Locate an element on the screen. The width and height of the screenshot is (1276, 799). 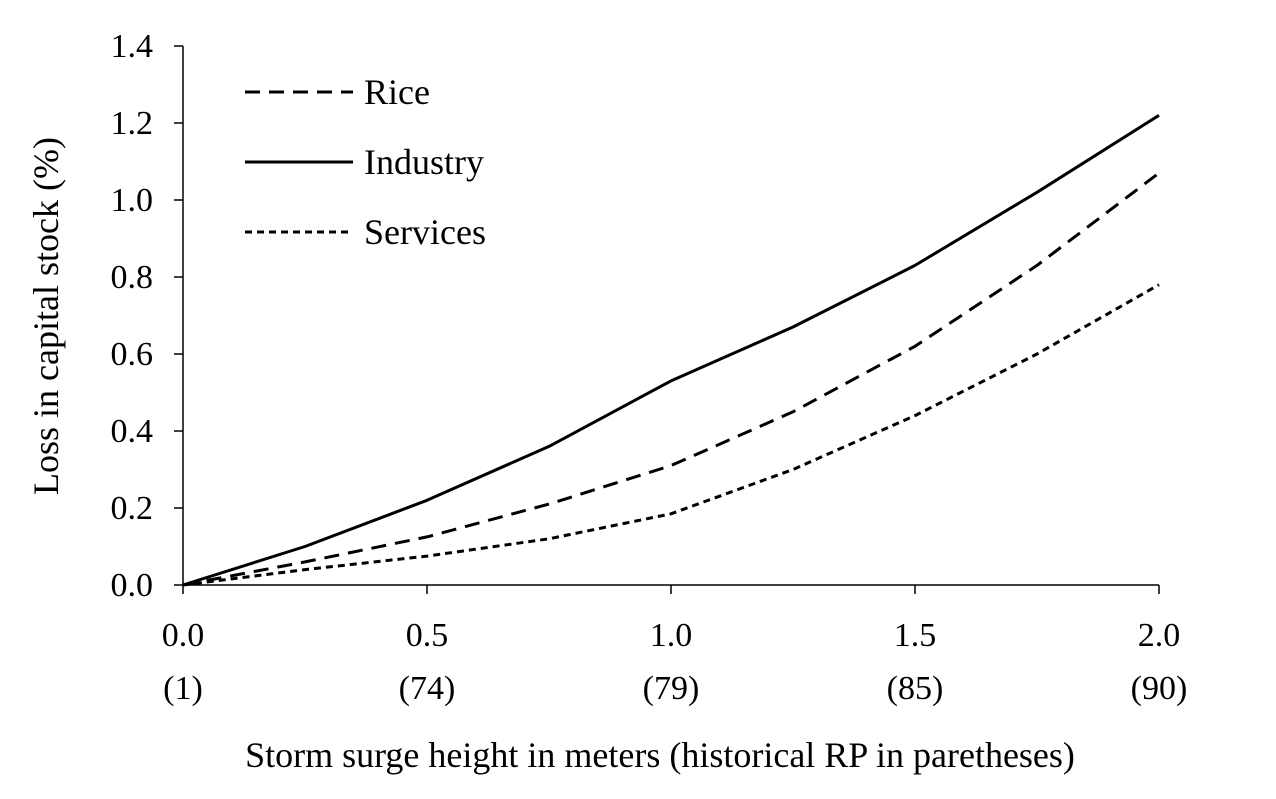
y-tick-label: 0.8 is located at coordinates (132, 277).